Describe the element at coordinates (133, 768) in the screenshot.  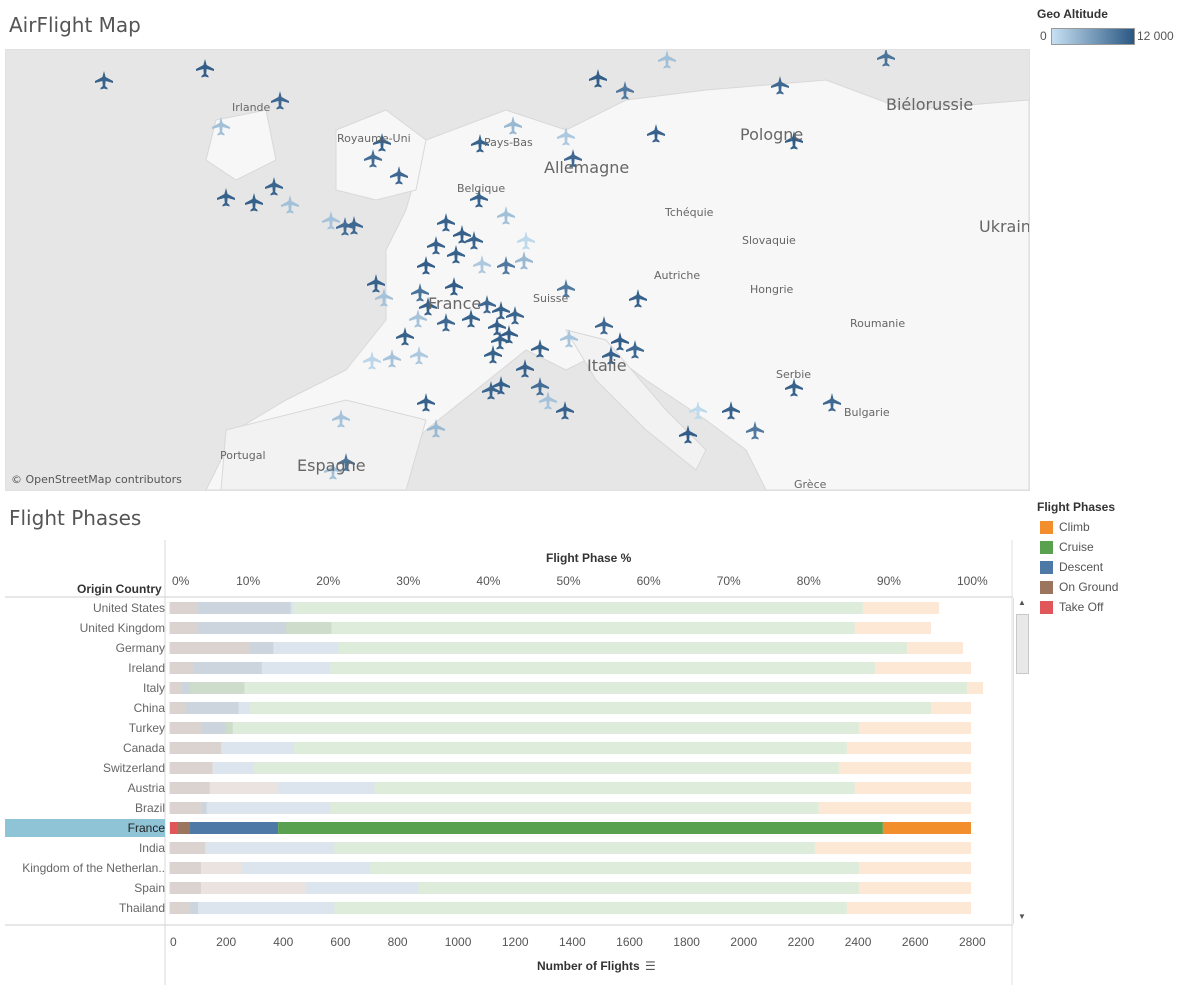
I see `country-label: Switzerland` at that location.